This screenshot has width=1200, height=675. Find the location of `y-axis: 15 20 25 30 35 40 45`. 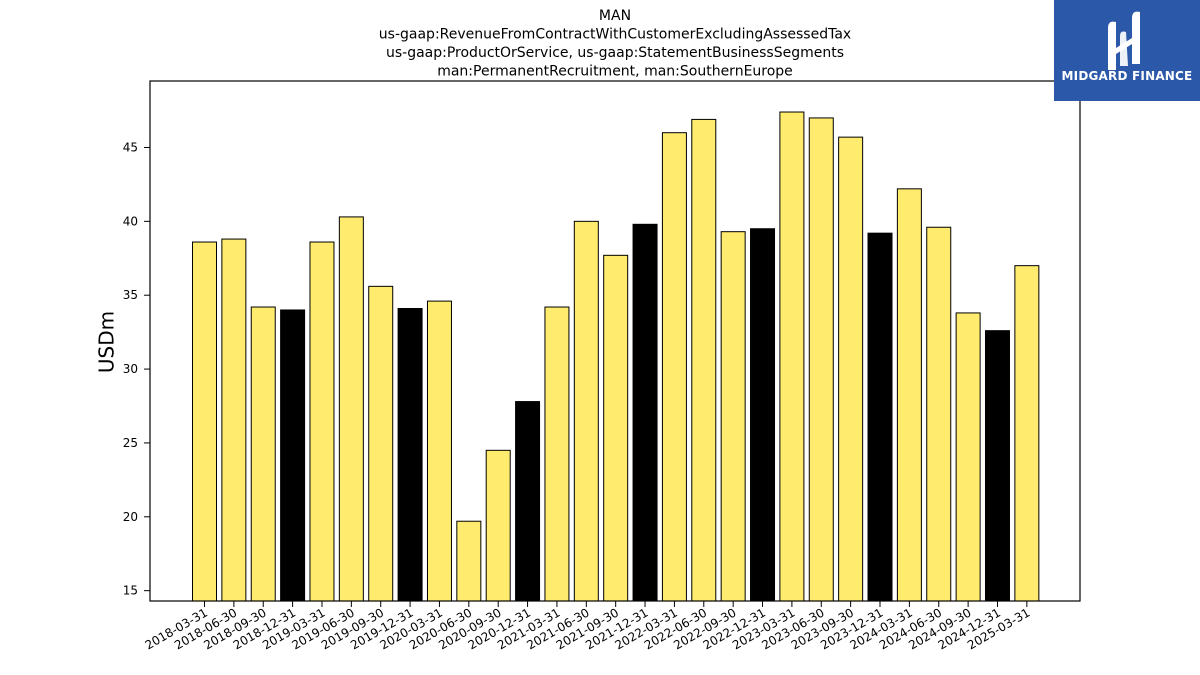

y-axis: 15 20 25 30 35 40 45 is located at coordinates (136, 369).